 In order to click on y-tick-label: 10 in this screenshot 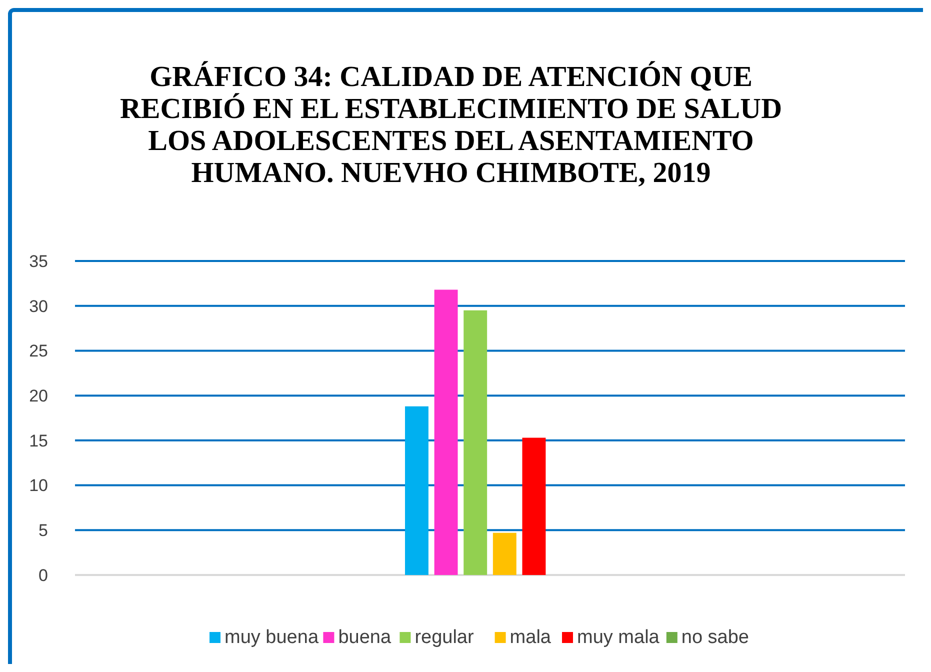, I will do `click(38, 486)`.